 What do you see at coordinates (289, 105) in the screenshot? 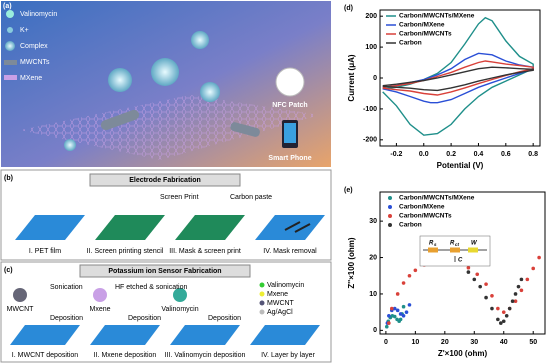
I see `nfc-label: NFC Patch` at bounding box center [289, 105].